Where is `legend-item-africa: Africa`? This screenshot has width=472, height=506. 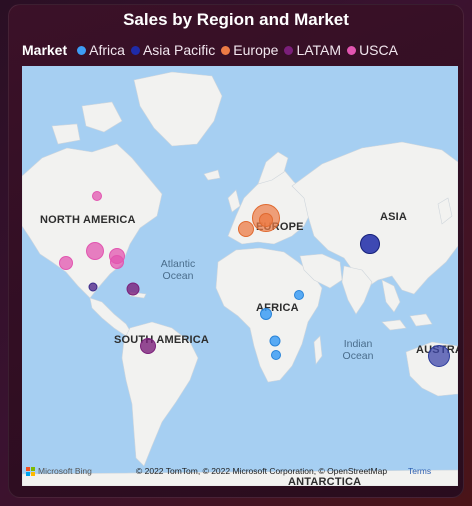 legend-item-africa: Africa is located at coordinates (101, 50).